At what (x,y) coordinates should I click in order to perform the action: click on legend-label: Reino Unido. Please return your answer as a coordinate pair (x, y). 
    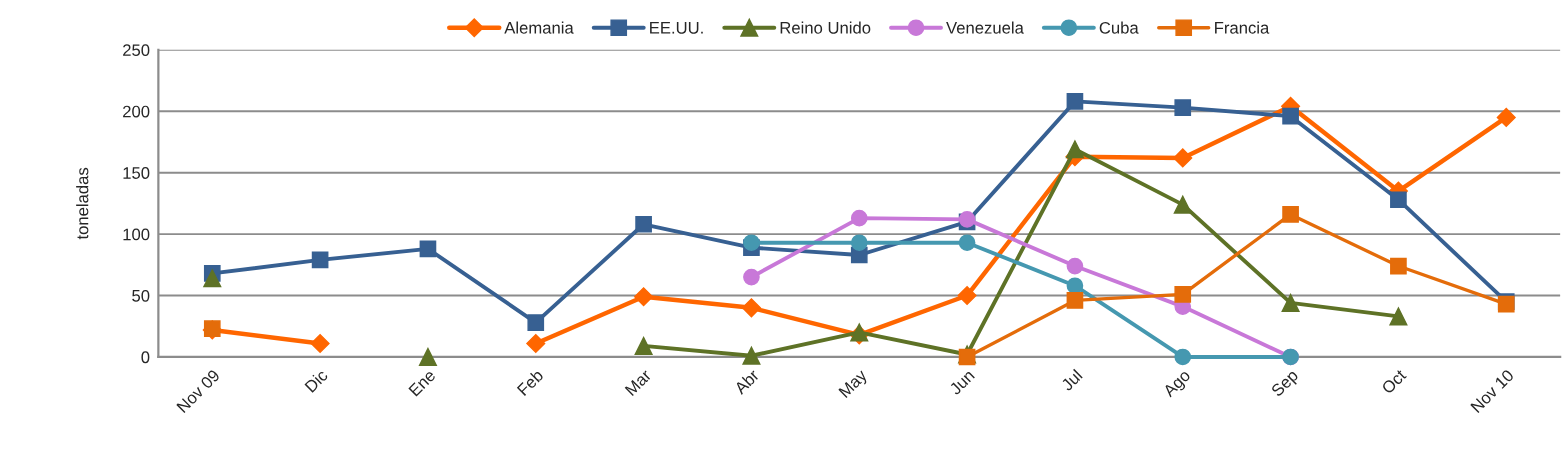
    Looking at the image, I should click on (825, 27).